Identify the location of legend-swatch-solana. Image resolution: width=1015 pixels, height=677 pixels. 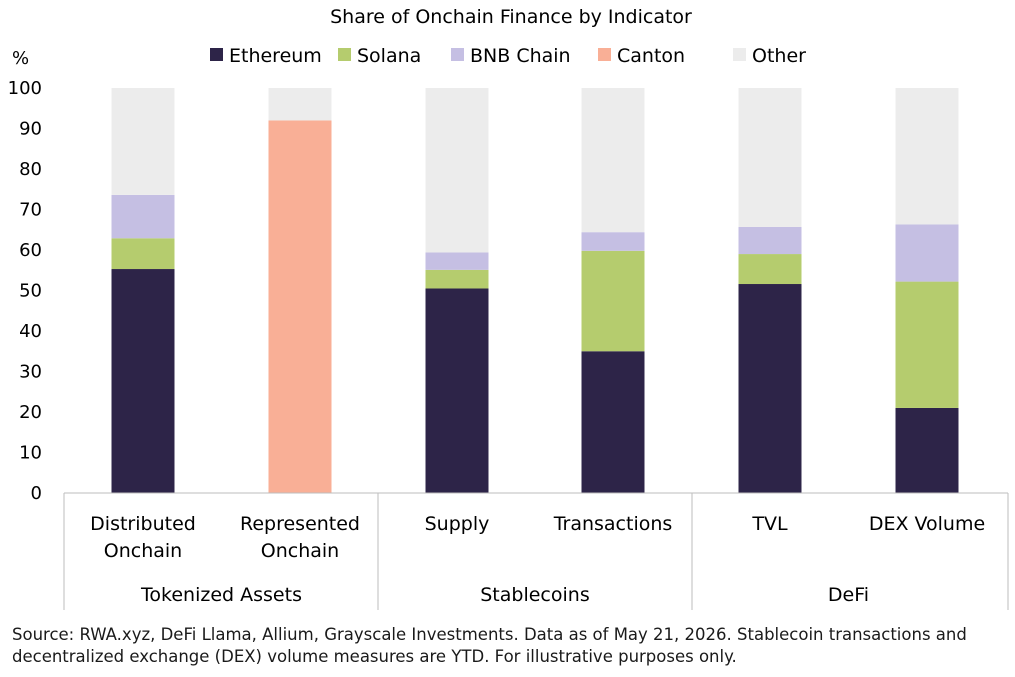
(344, 54).